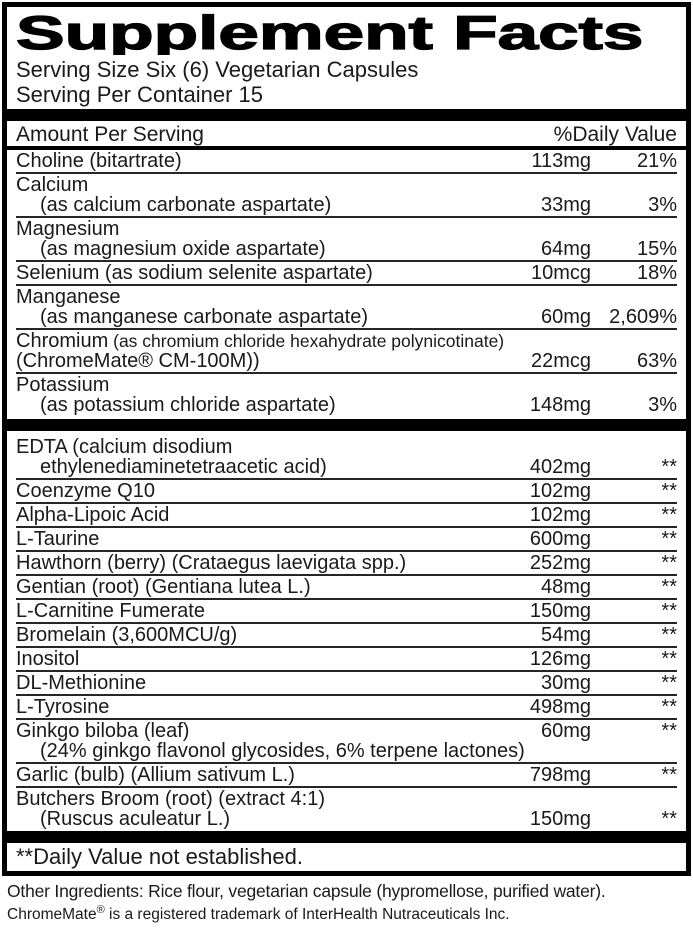 The height and width of the screenshot is (930, 693). Describe the element at coordinates (346, 385) in the screenshot. I see `table-row-line: Potassium` at that location.